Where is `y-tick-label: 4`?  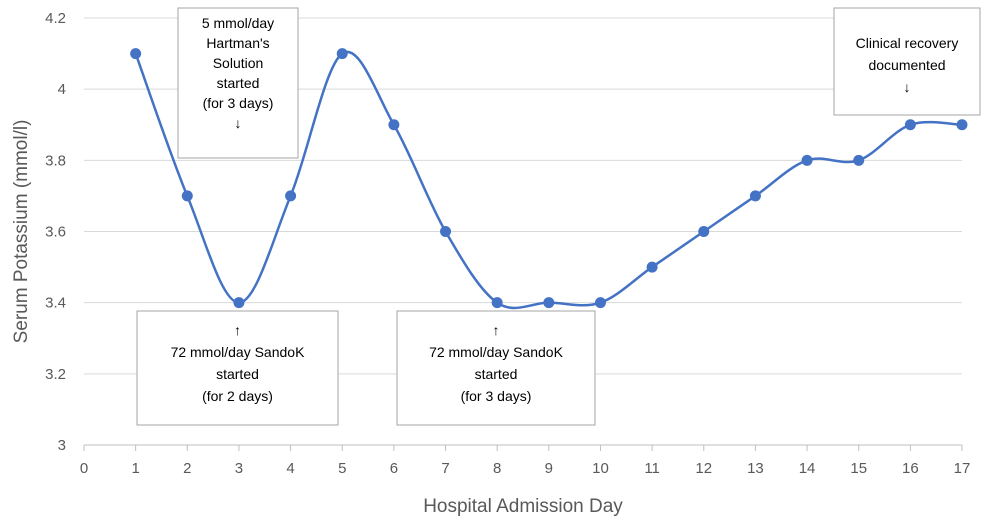
y-tick-label: 4 is located at coordinates (62, 89).